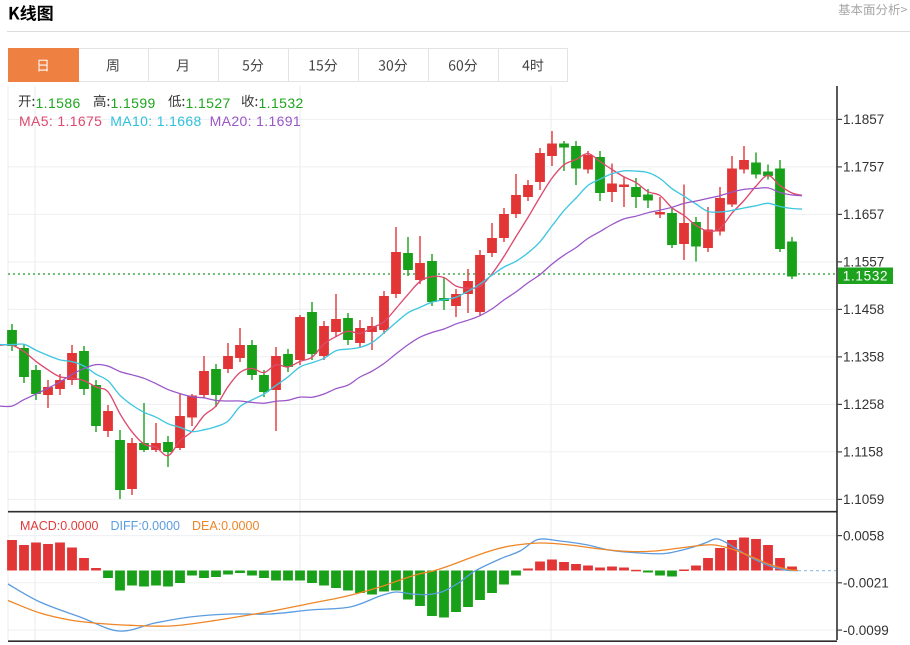  Describe the element at coordinates (863, 119) in the screenshot. I see `svg-text: 1.1857` at that location.